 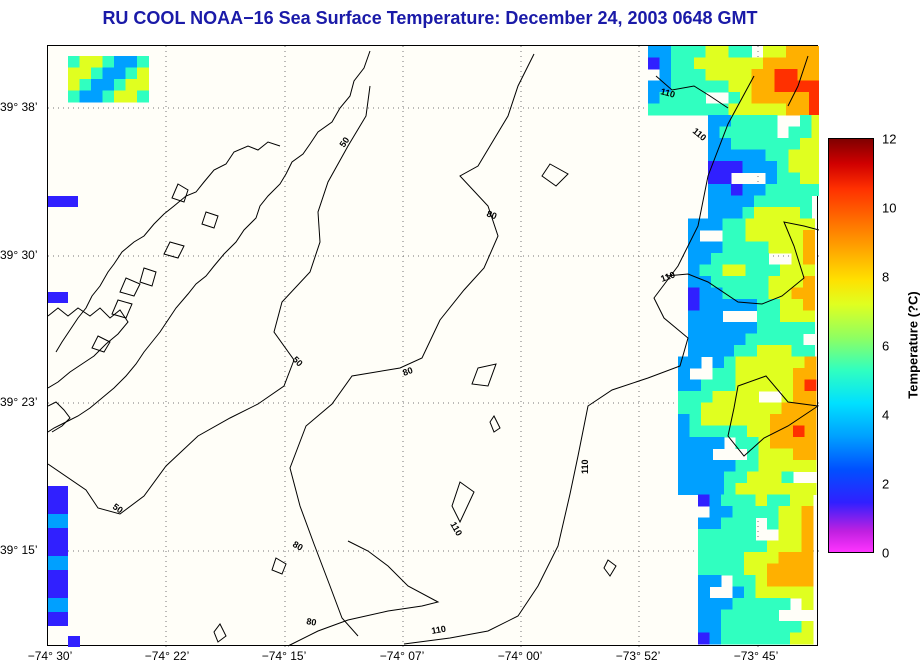 I want to click on longitude-label: −73° 45’, so click(x=756, y=656).